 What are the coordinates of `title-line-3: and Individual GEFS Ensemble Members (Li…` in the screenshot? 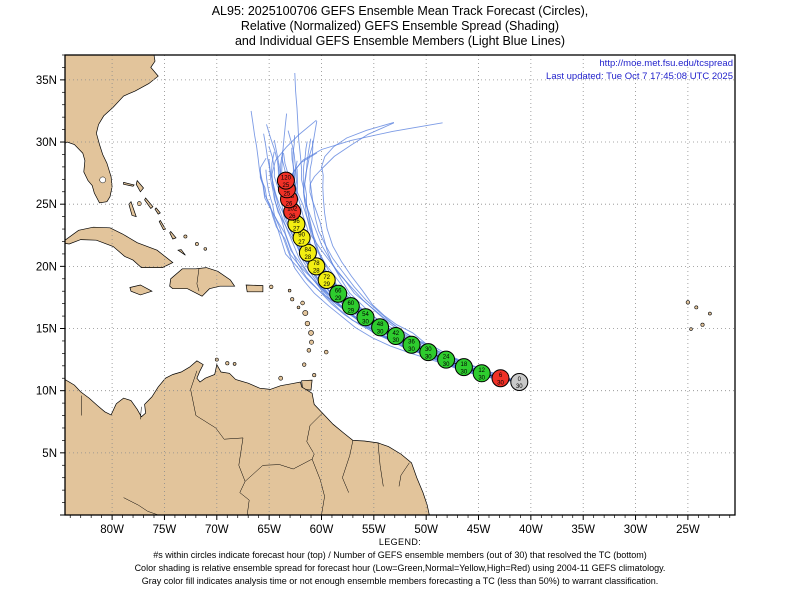 It's located at (400, 41).